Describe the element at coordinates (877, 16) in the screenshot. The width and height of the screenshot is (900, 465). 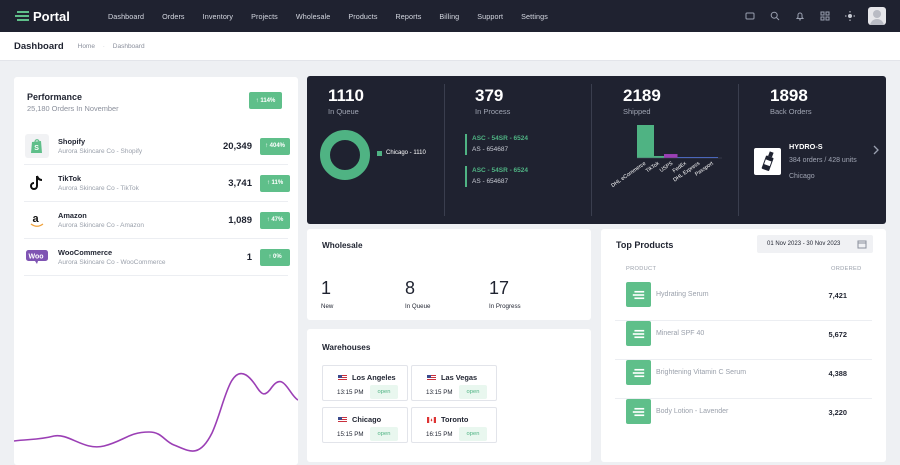
I see `avatar` at that location.